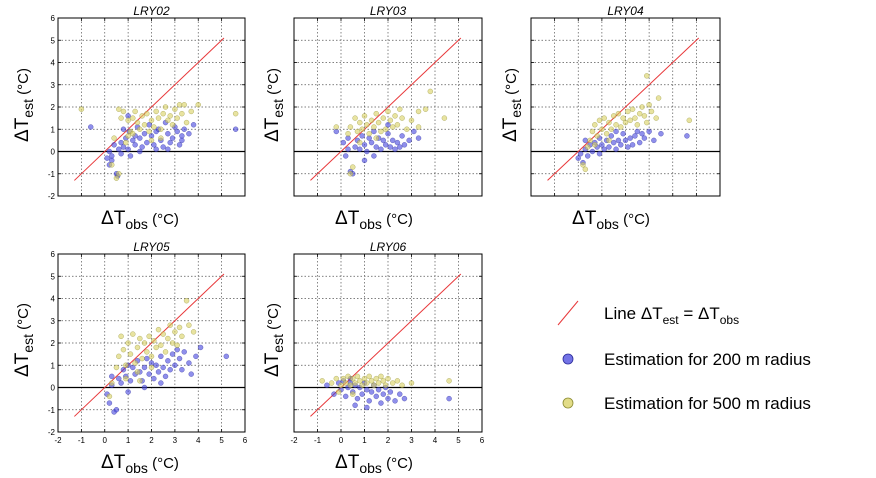 This screenshot has width=876, height=478. What do you see at coordinates (707, 359) in the screenshot?
I see `legend-label: Estimation for 200 m radius` at bounding box center [707, 359].